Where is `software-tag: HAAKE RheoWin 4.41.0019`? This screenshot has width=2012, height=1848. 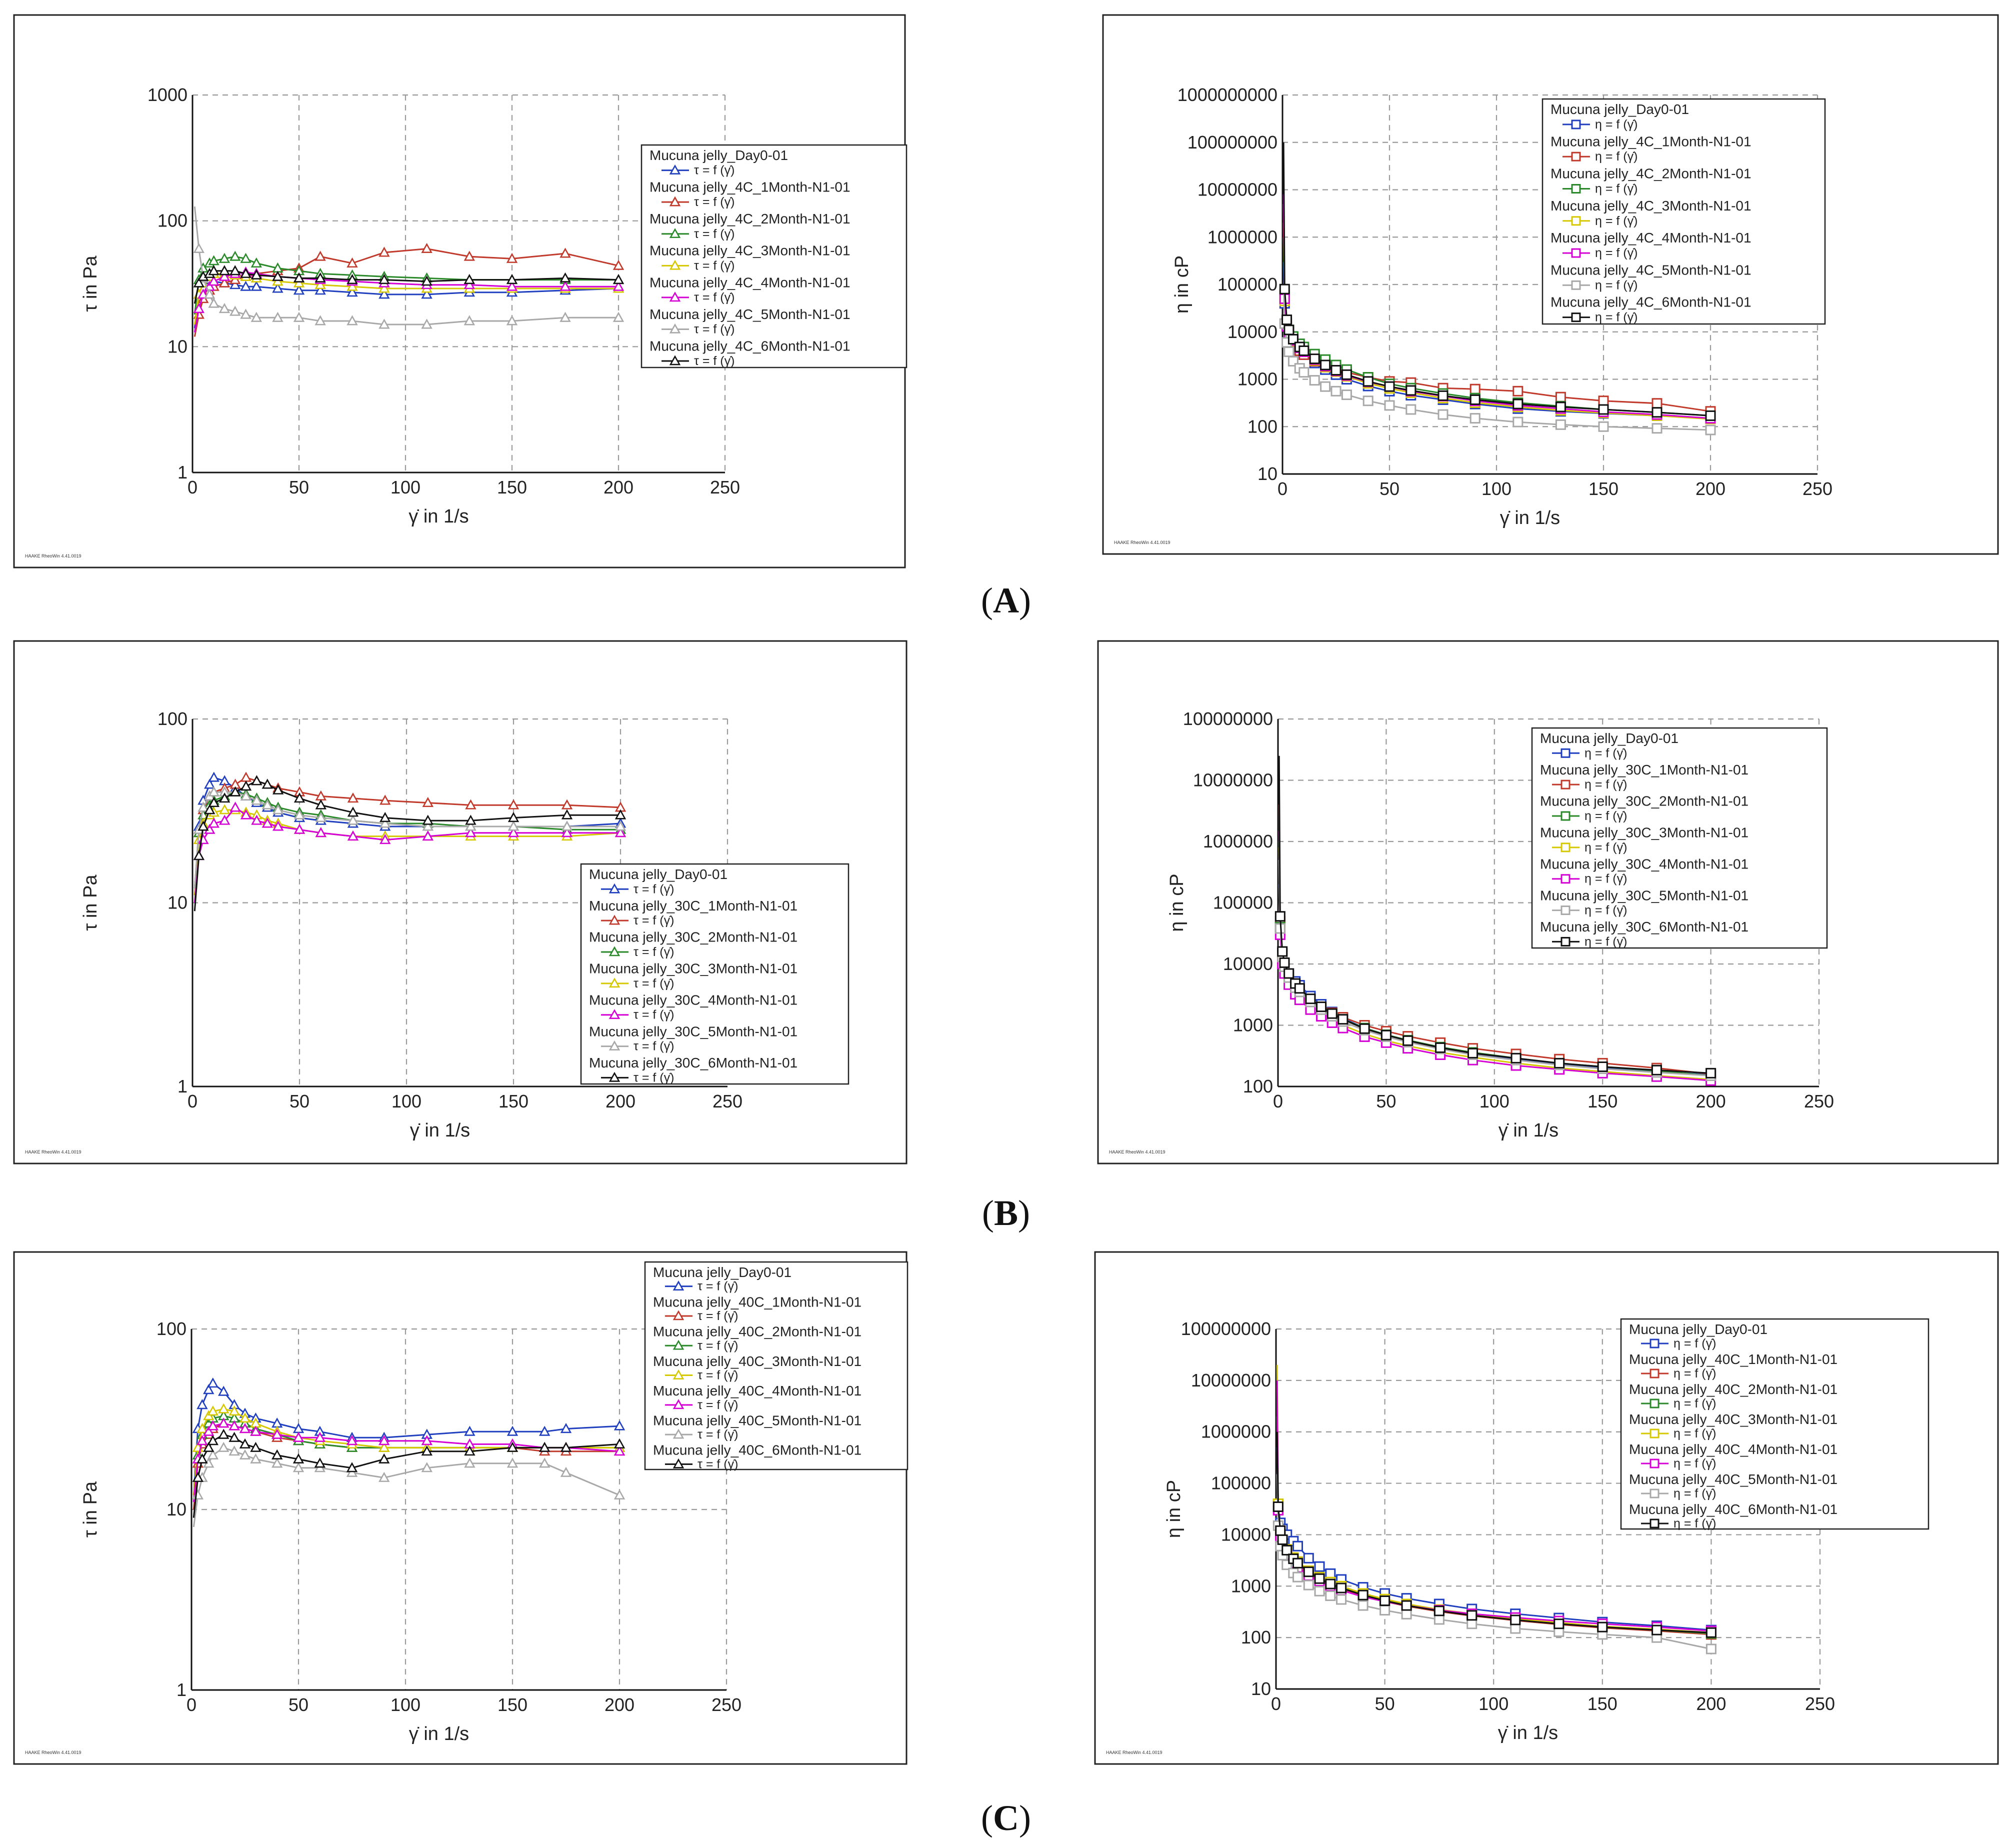 software-tag: HAAKE RheoWin 4.41.0019 is located at coordinates (1134, 1752).